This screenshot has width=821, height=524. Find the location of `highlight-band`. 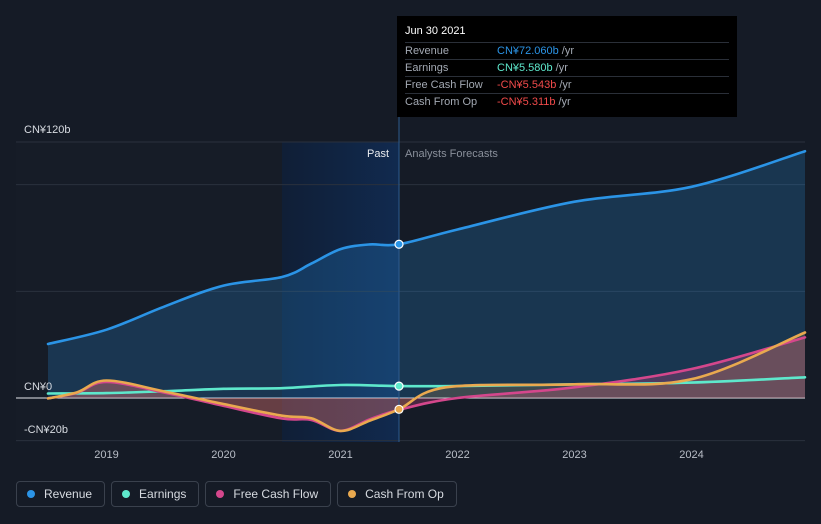

highlight-band is located at coordinates (341, 292).